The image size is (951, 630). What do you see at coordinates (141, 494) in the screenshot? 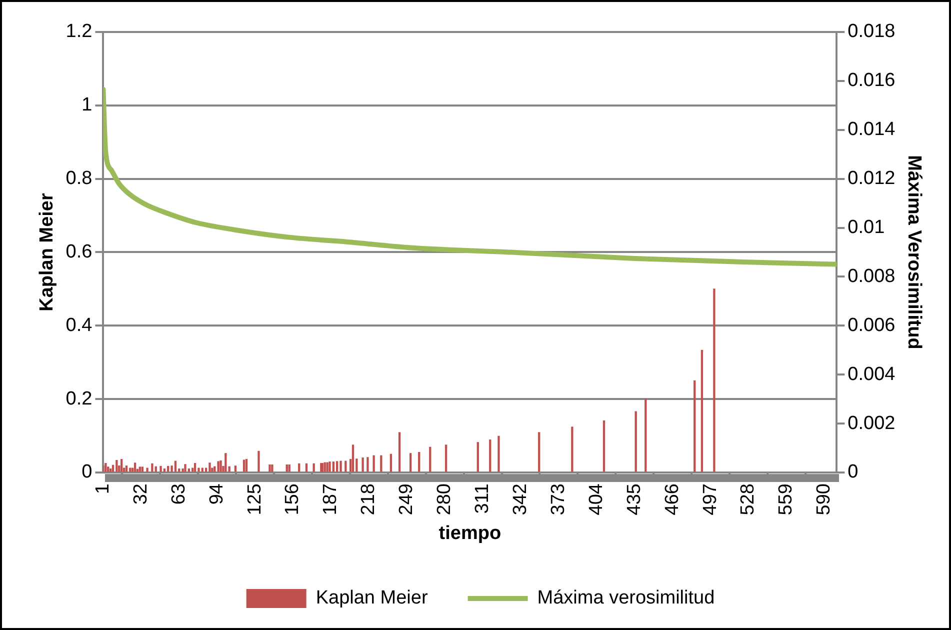
I see `x-tick-label: 32` at bounding box center [141, 494].